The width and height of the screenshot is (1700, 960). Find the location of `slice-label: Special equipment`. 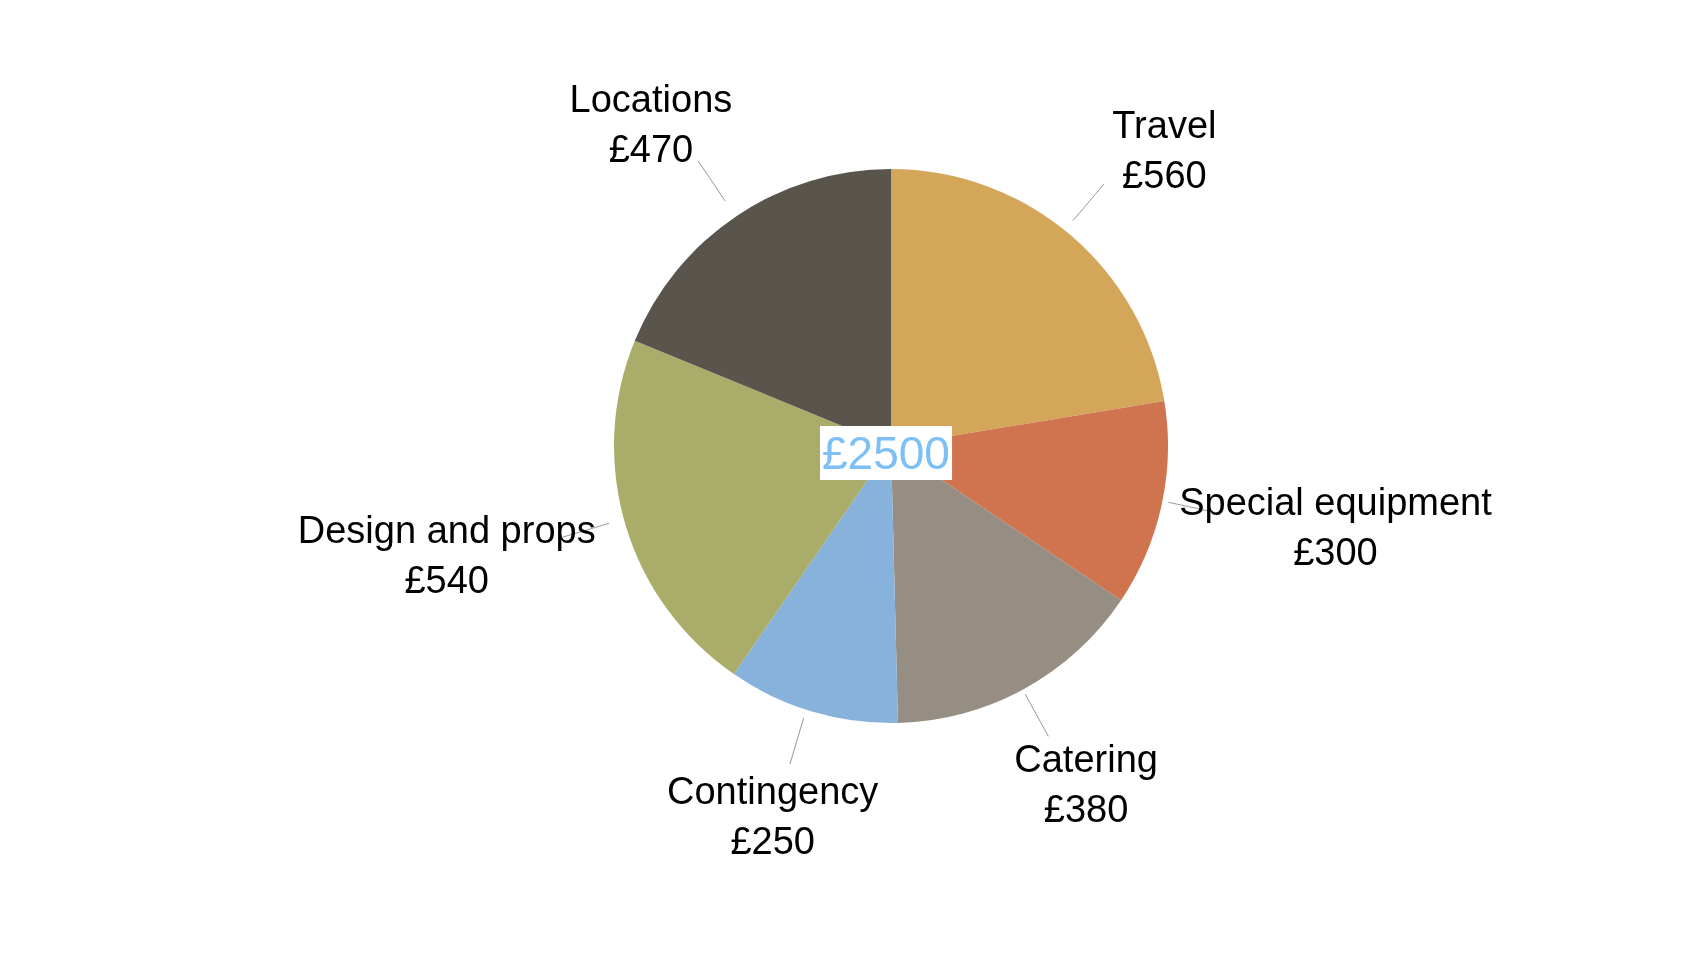

slice-label: Special equipment is located at coordinates (1336, 502).